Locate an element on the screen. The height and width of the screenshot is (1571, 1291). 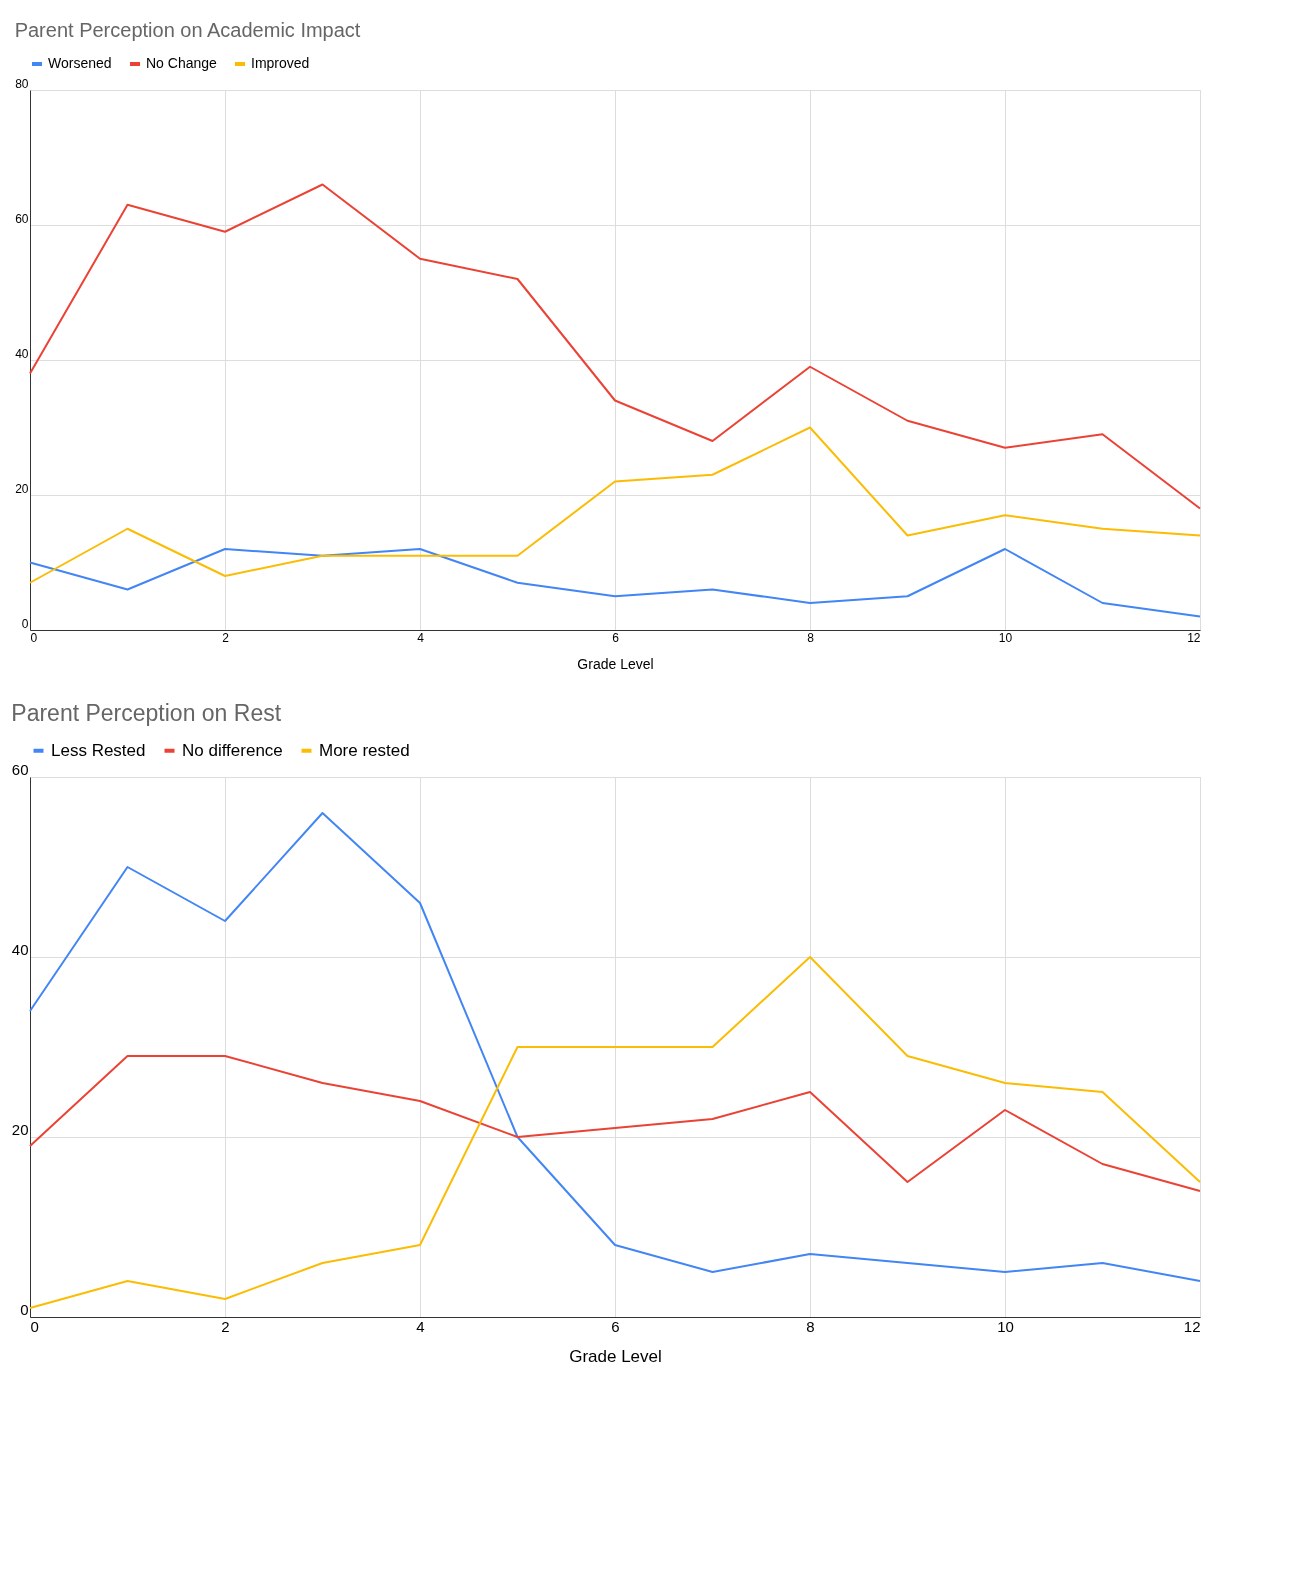
chart-title: Parent Perception on Academic Impact is located at coordinates (187, 30).